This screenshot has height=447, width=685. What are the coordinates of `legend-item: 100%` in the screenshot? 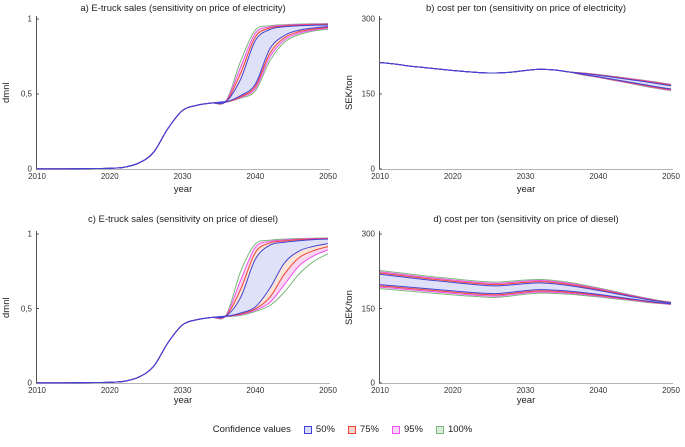 It's located at (454, 429).